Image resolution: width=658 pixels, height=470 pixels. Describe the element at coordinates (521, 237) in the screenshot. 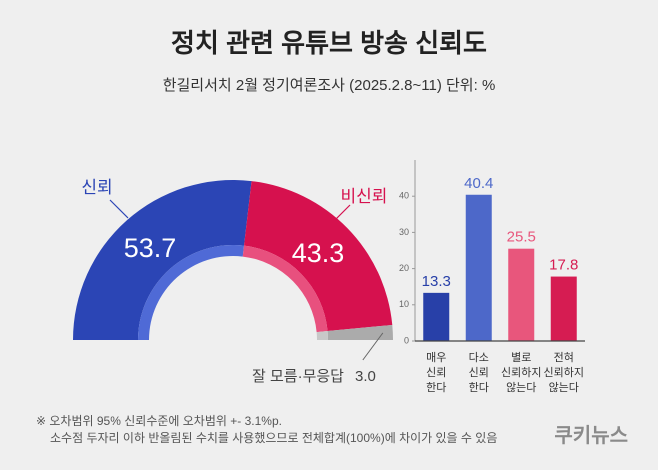

I see `value-label: 25.5` at that location.